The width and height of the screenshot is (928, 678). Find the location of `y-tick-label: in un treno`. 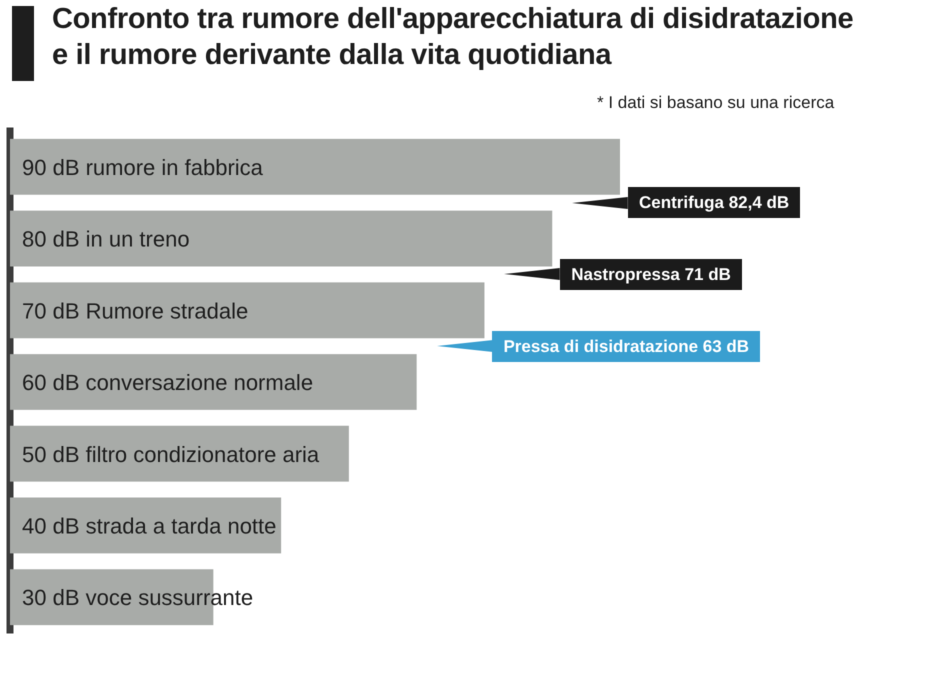

y-tick-label: in un treno is located at coordinates (138, 239).